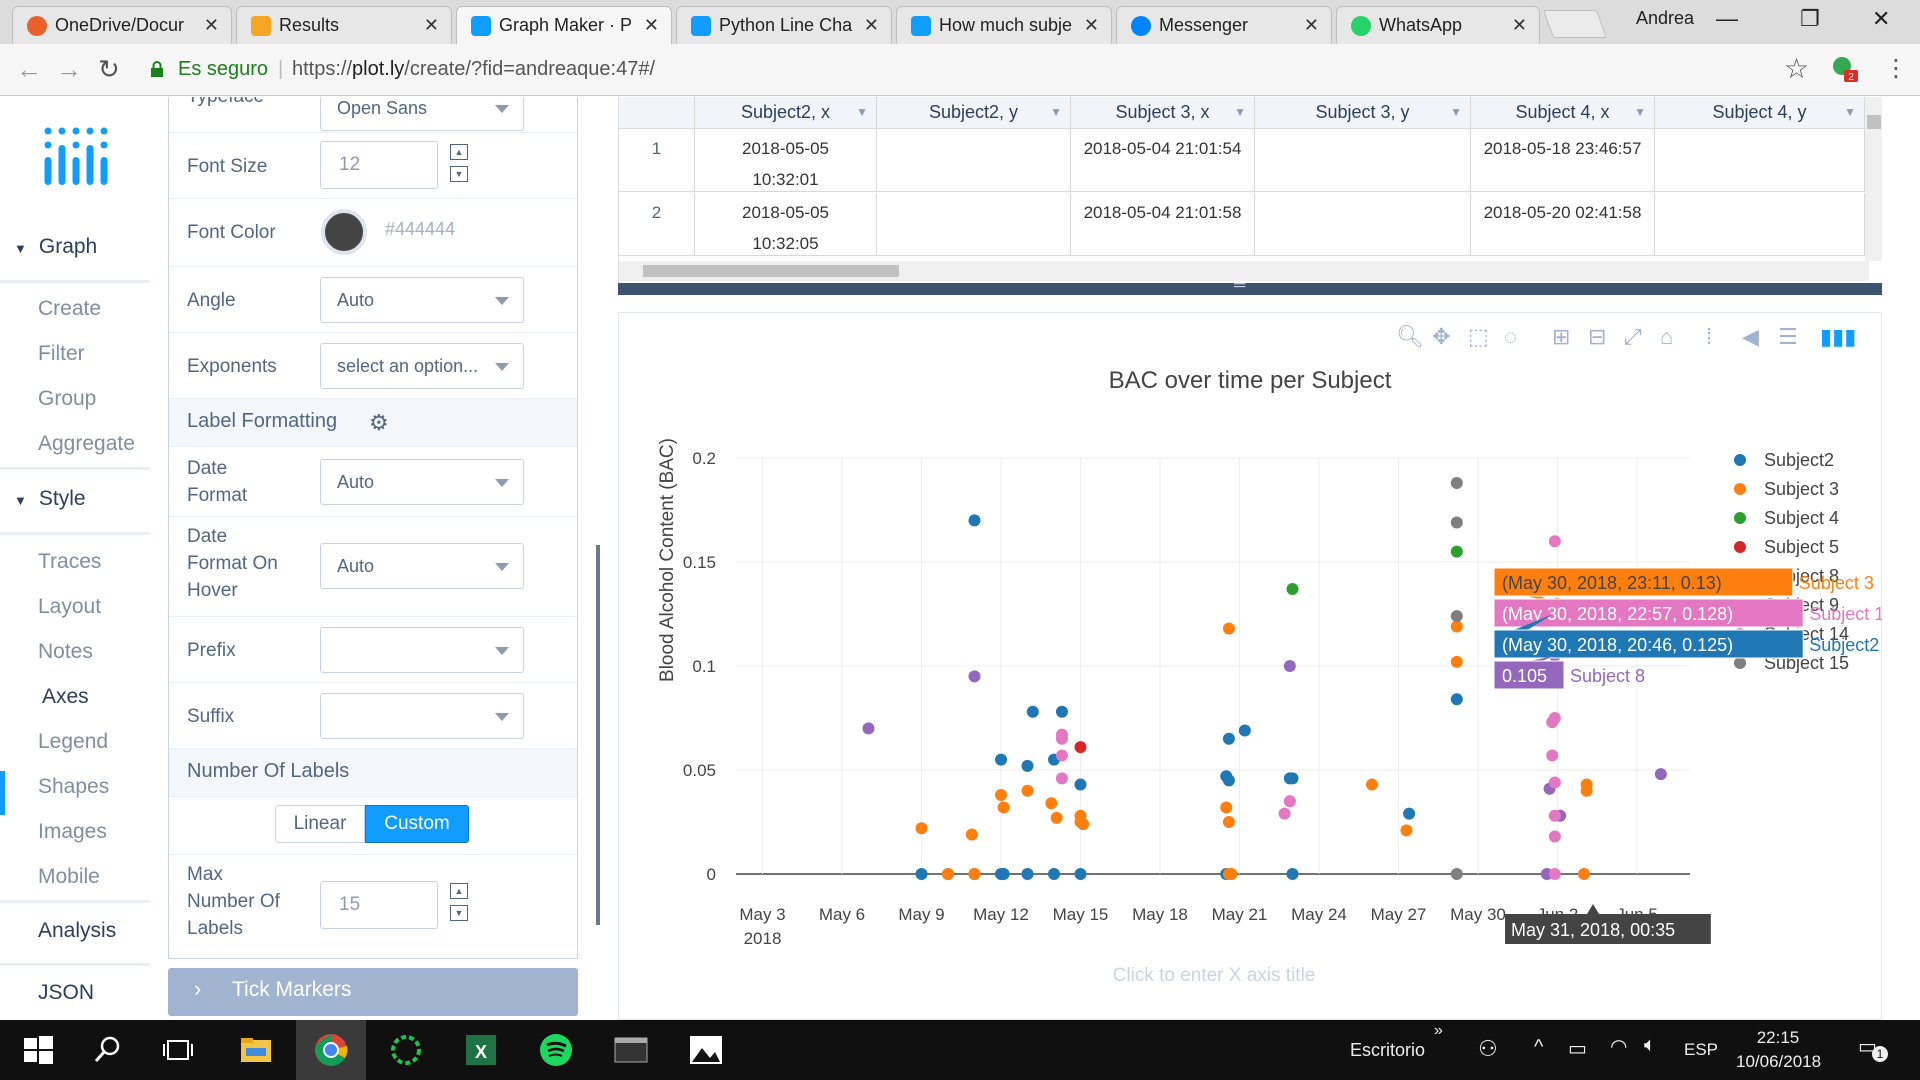 The height and width of the screenshot is (1080, 1920). What do you see at coordinates (1563, 113) in the screenshot?
I see `column-header: Subject 4, x ▼` at bounding box center [1563, 113].